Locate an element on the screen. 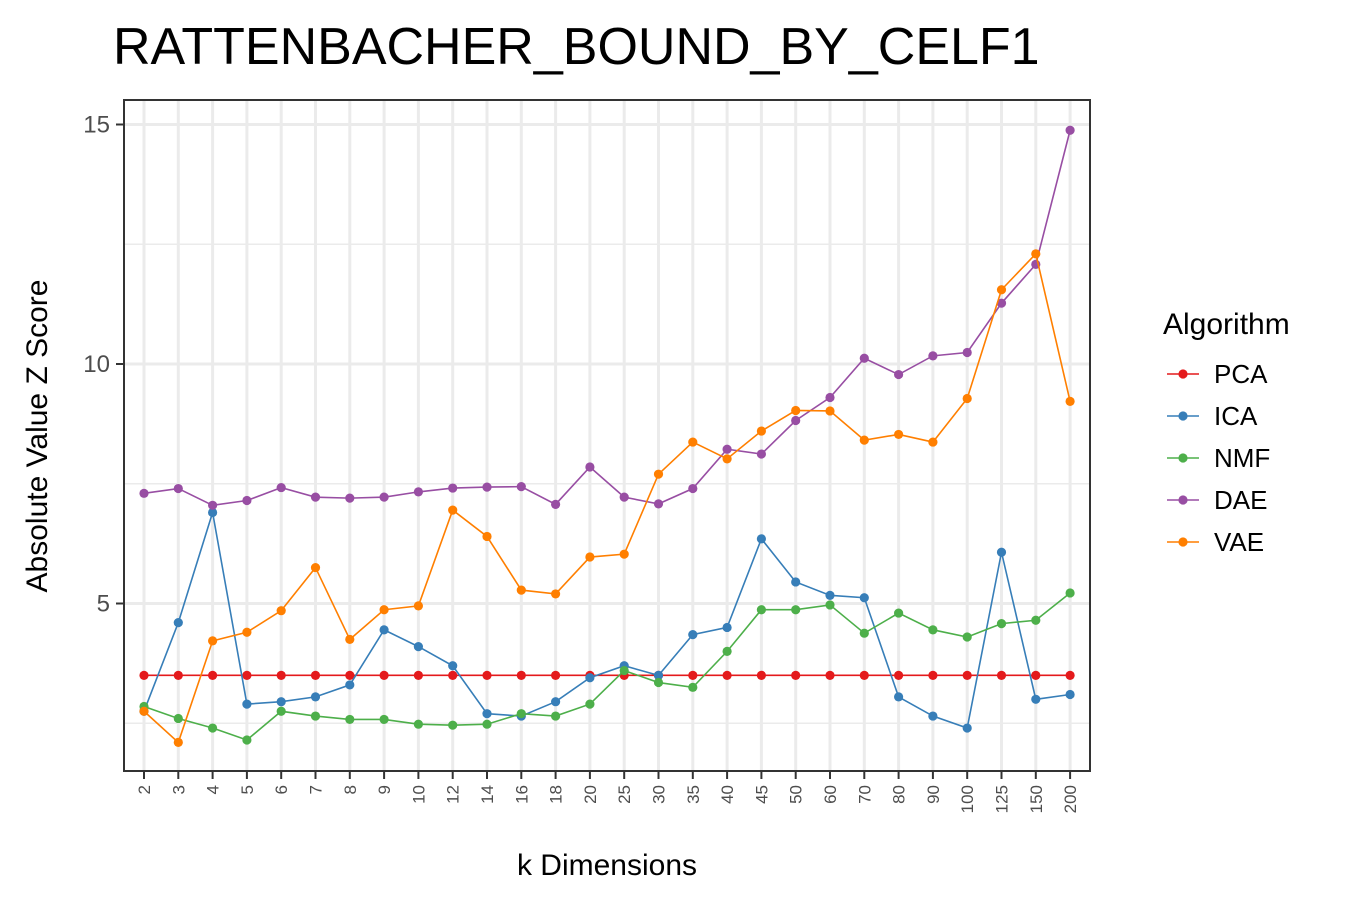 The width and height of the screenshot is (1350, 900). x-tick-label: 3 is located at coordinates (178, 789).